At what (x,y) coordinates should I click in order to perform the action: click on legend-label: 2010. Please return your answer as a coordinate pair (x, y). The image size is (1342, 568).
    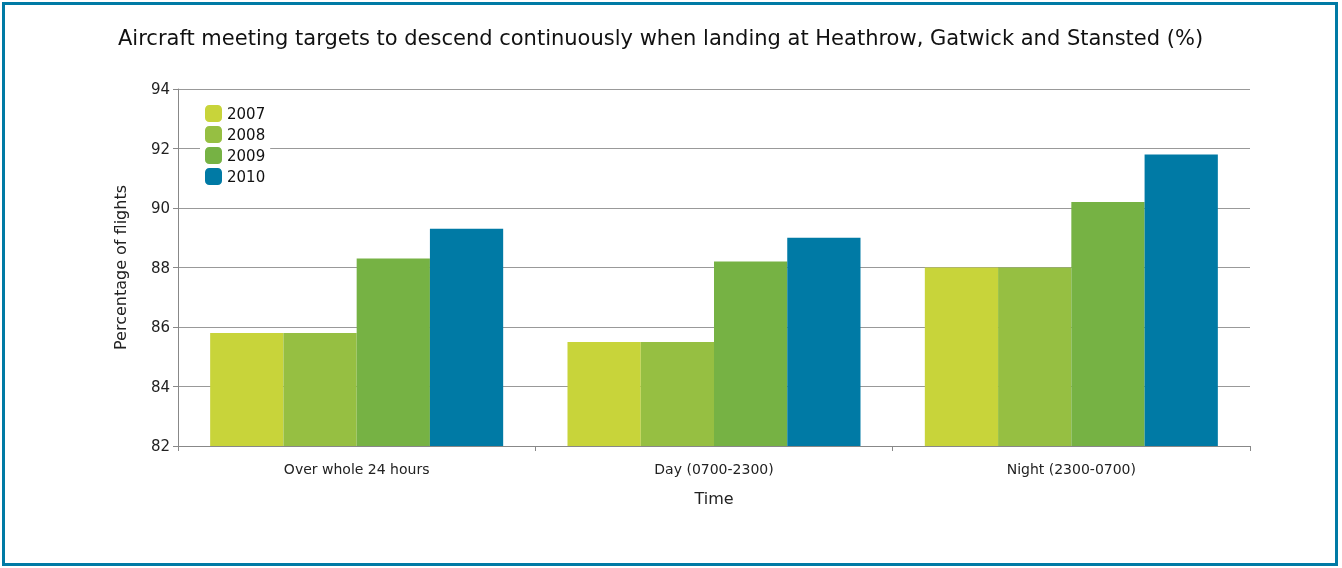
    Looking at the image, I should click on (246, 176).